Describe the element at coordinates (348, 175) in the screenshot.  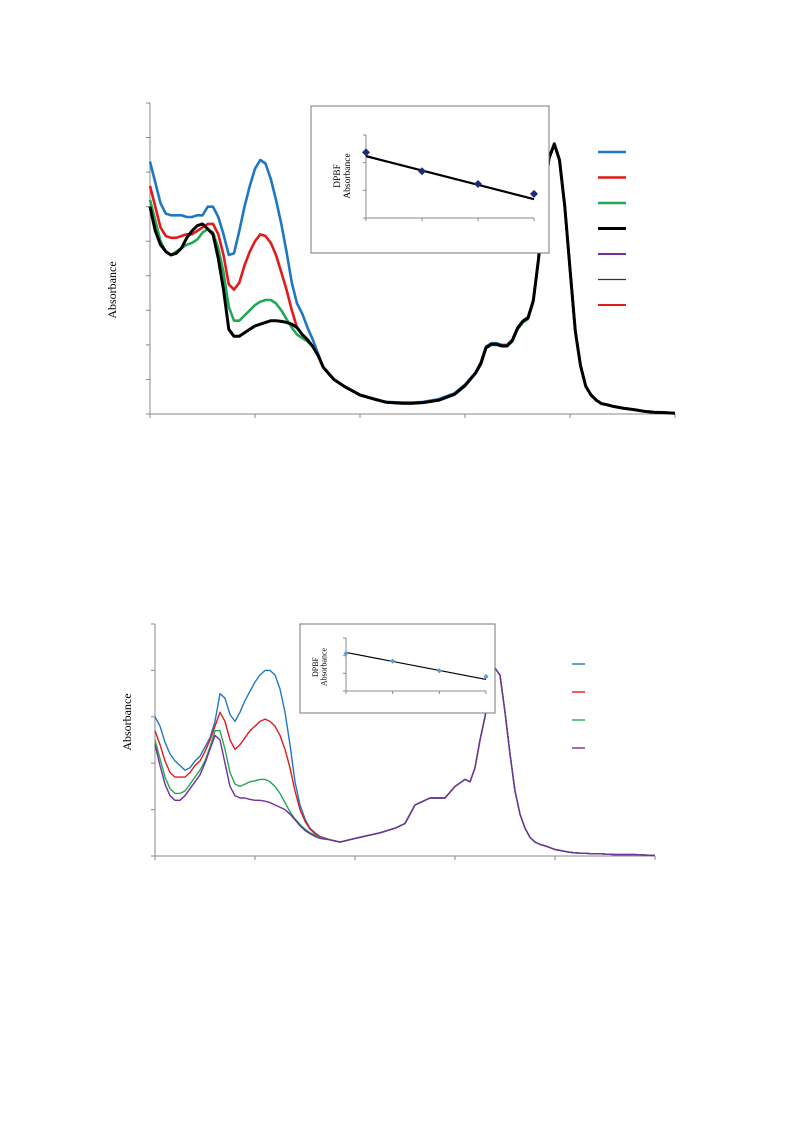
I see `chart-1-inset-ylabel-line: Absorbance` at that location.